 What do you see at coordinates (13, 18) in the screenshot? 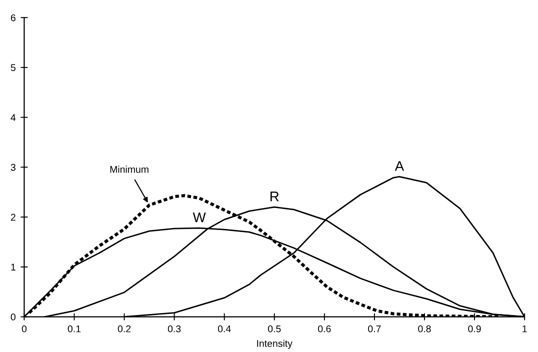
I see `y-tick-label: 6` at bounding box center [13, 18].